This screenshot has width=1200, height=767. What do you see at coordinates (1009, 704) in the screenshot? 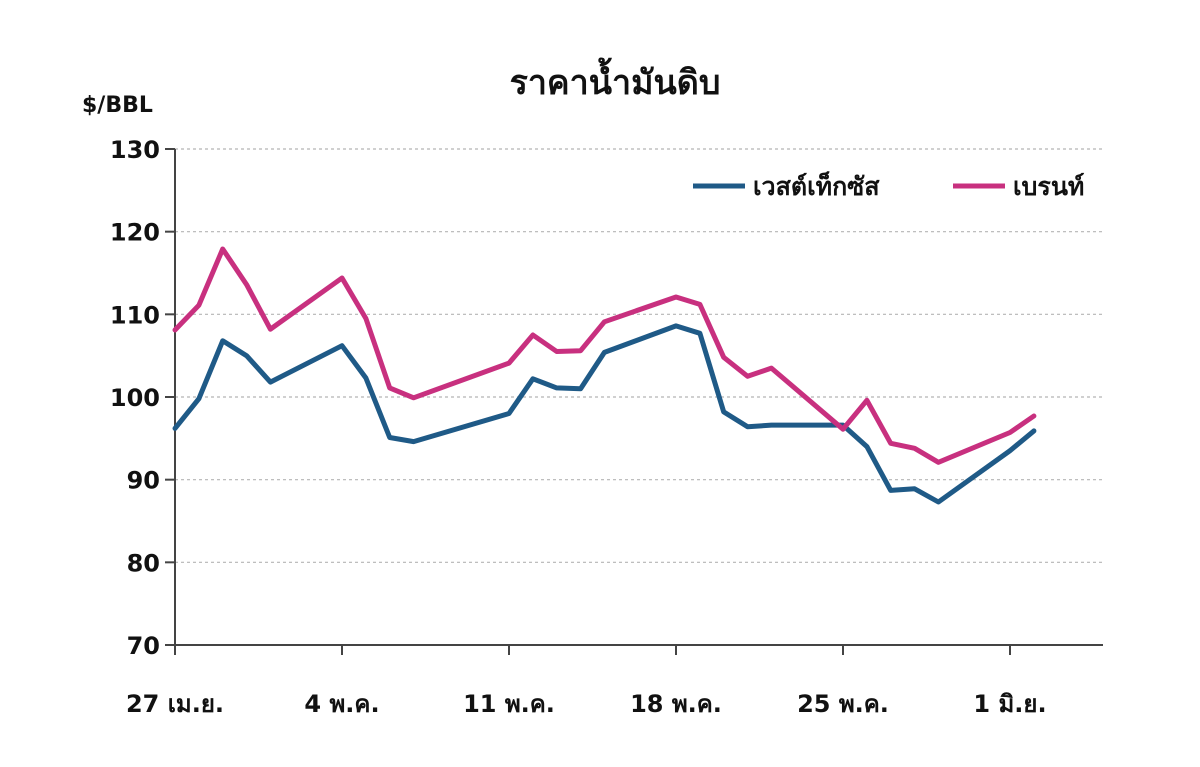
I see `x-tick-label: 1 มิ.ย.` at bounding box center [1009, 704].